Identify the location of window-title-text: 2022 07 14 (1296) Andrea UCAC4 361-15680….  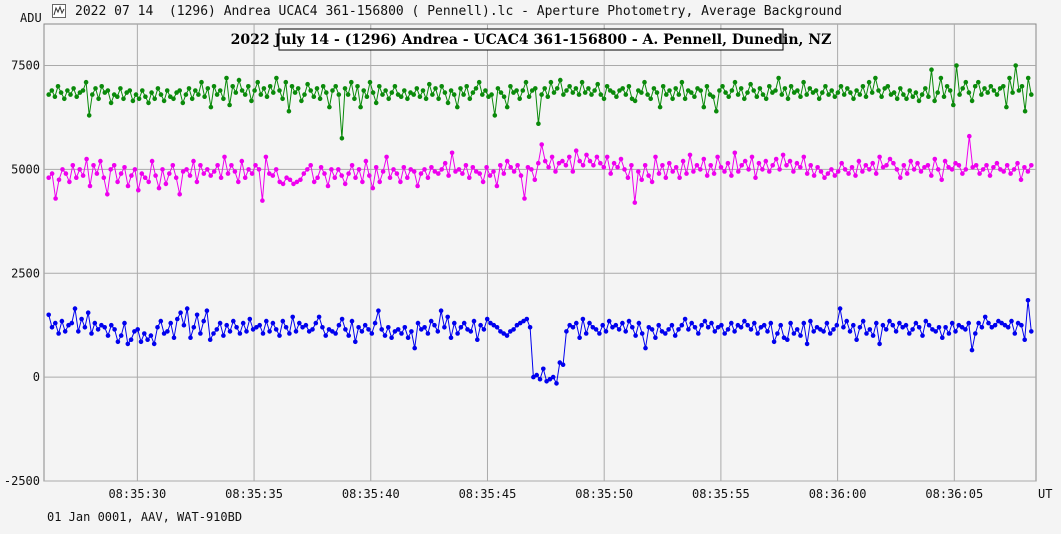
(459, 11).